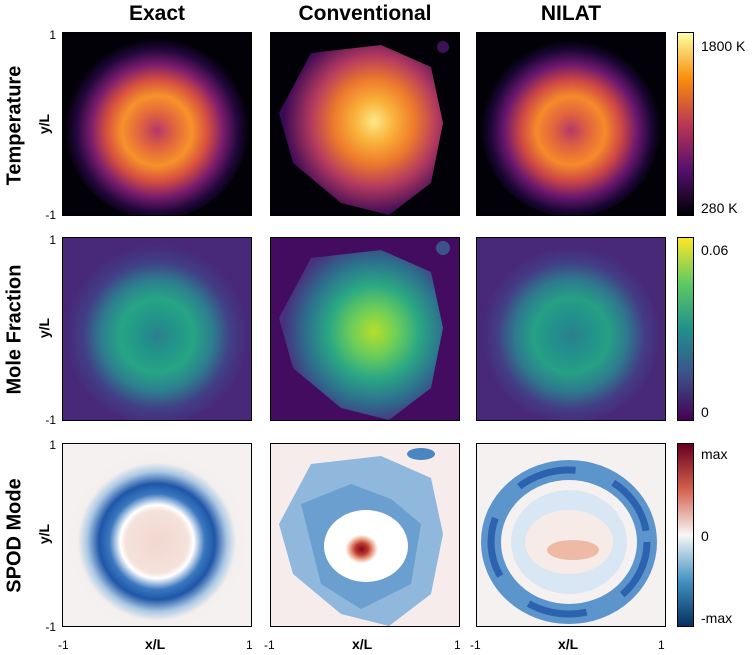  What do you see at coordinates (715, 250) in the screenshot?
I see `mole-fraction-colorbar-max-label: 0.06` at bounding box center [715, 250].